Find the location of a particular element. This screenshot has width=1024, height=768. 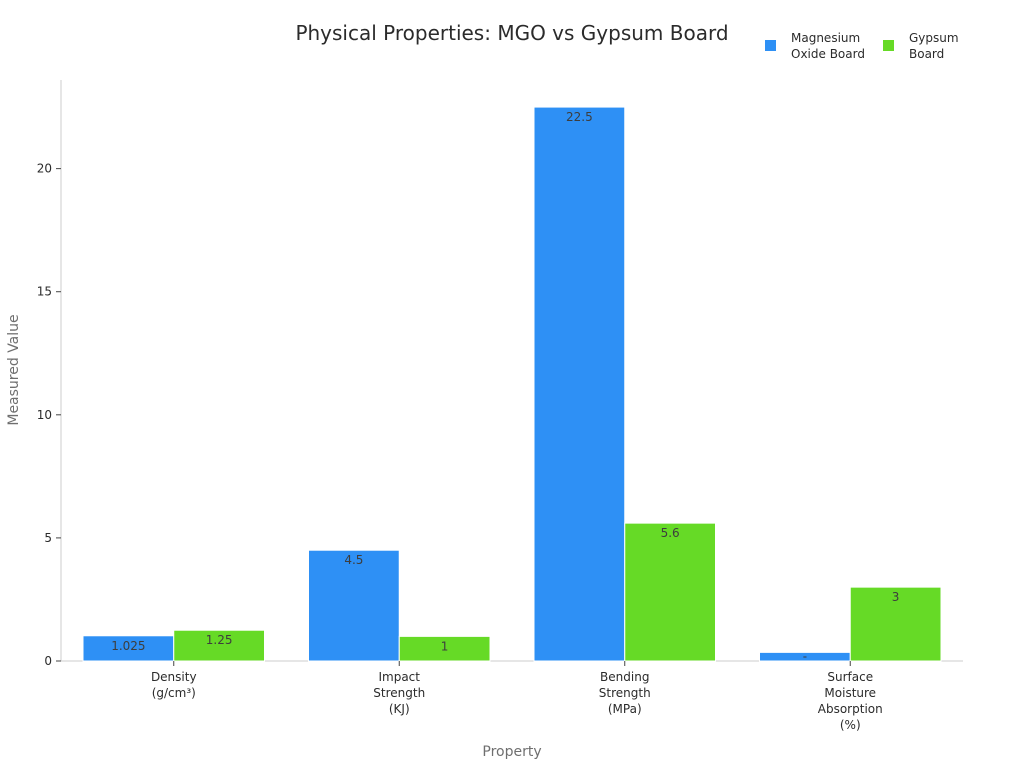

data-label: 22.5 is located at coordinates (579, 117).